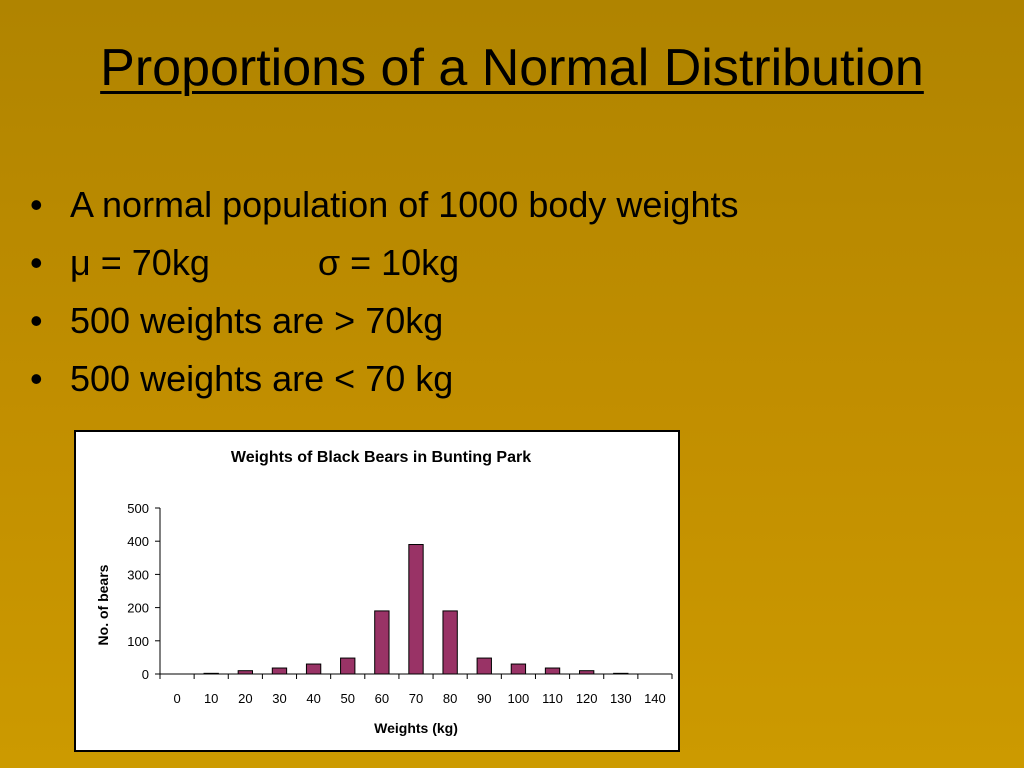  What do you see at coordinates (138, 508) in the screenshot?
I see `y-tick-label: 500` at bounding box center [138, 508].